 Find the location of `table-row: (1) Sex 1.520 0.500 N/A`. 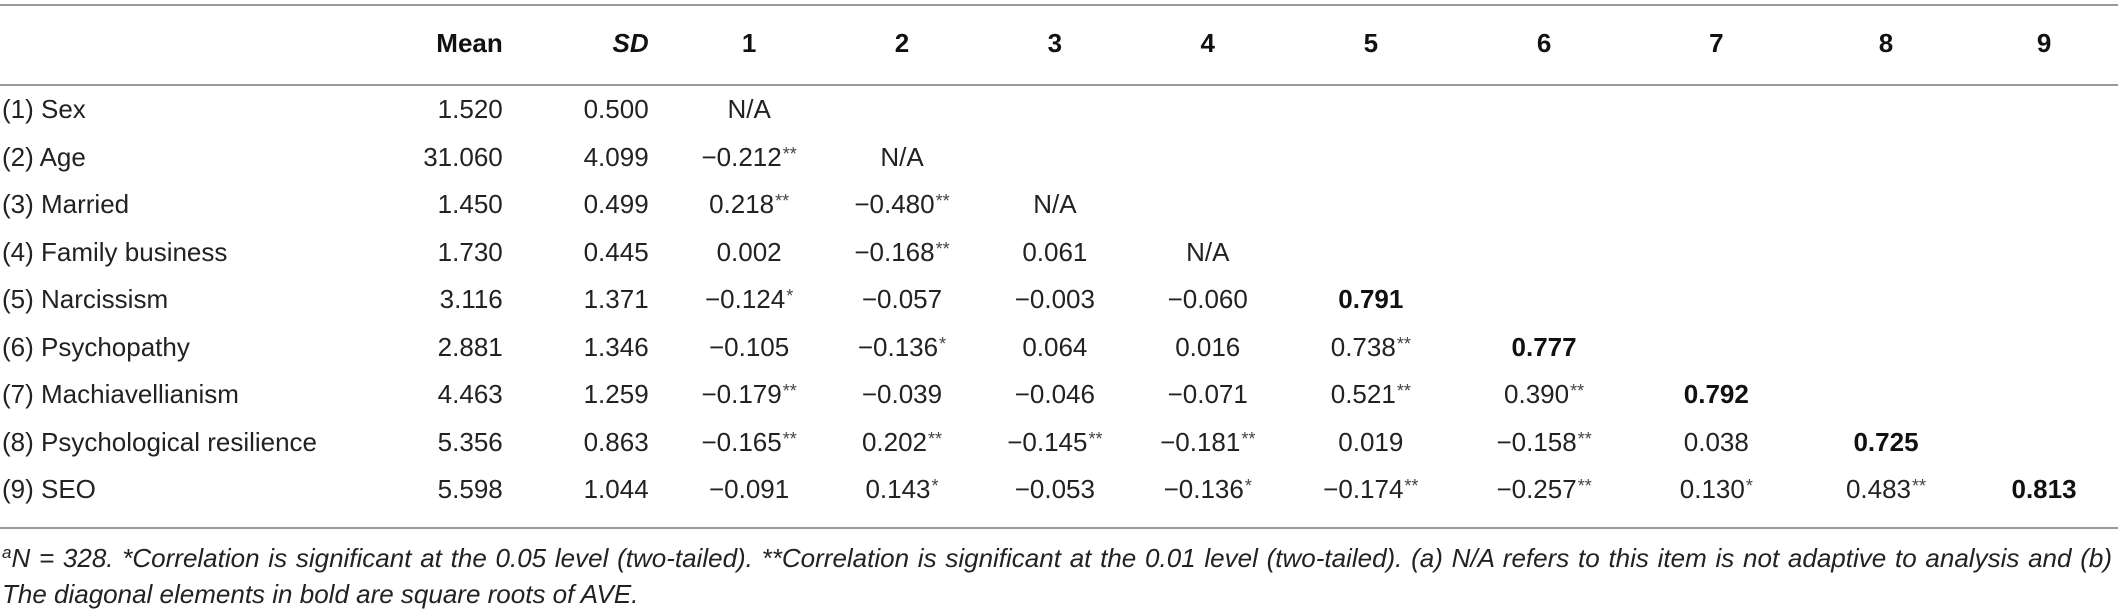

table-row: (1) Sex 1.520 0.500 N/A is located at coordinates (1059, 110).